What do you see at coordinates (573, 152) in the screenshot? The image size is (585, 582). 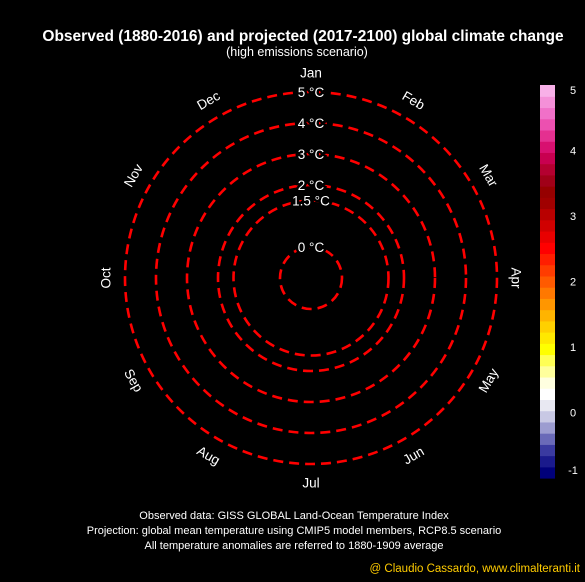 I see `colorbar-tick-label: 4` at bounding box center [573, 152].